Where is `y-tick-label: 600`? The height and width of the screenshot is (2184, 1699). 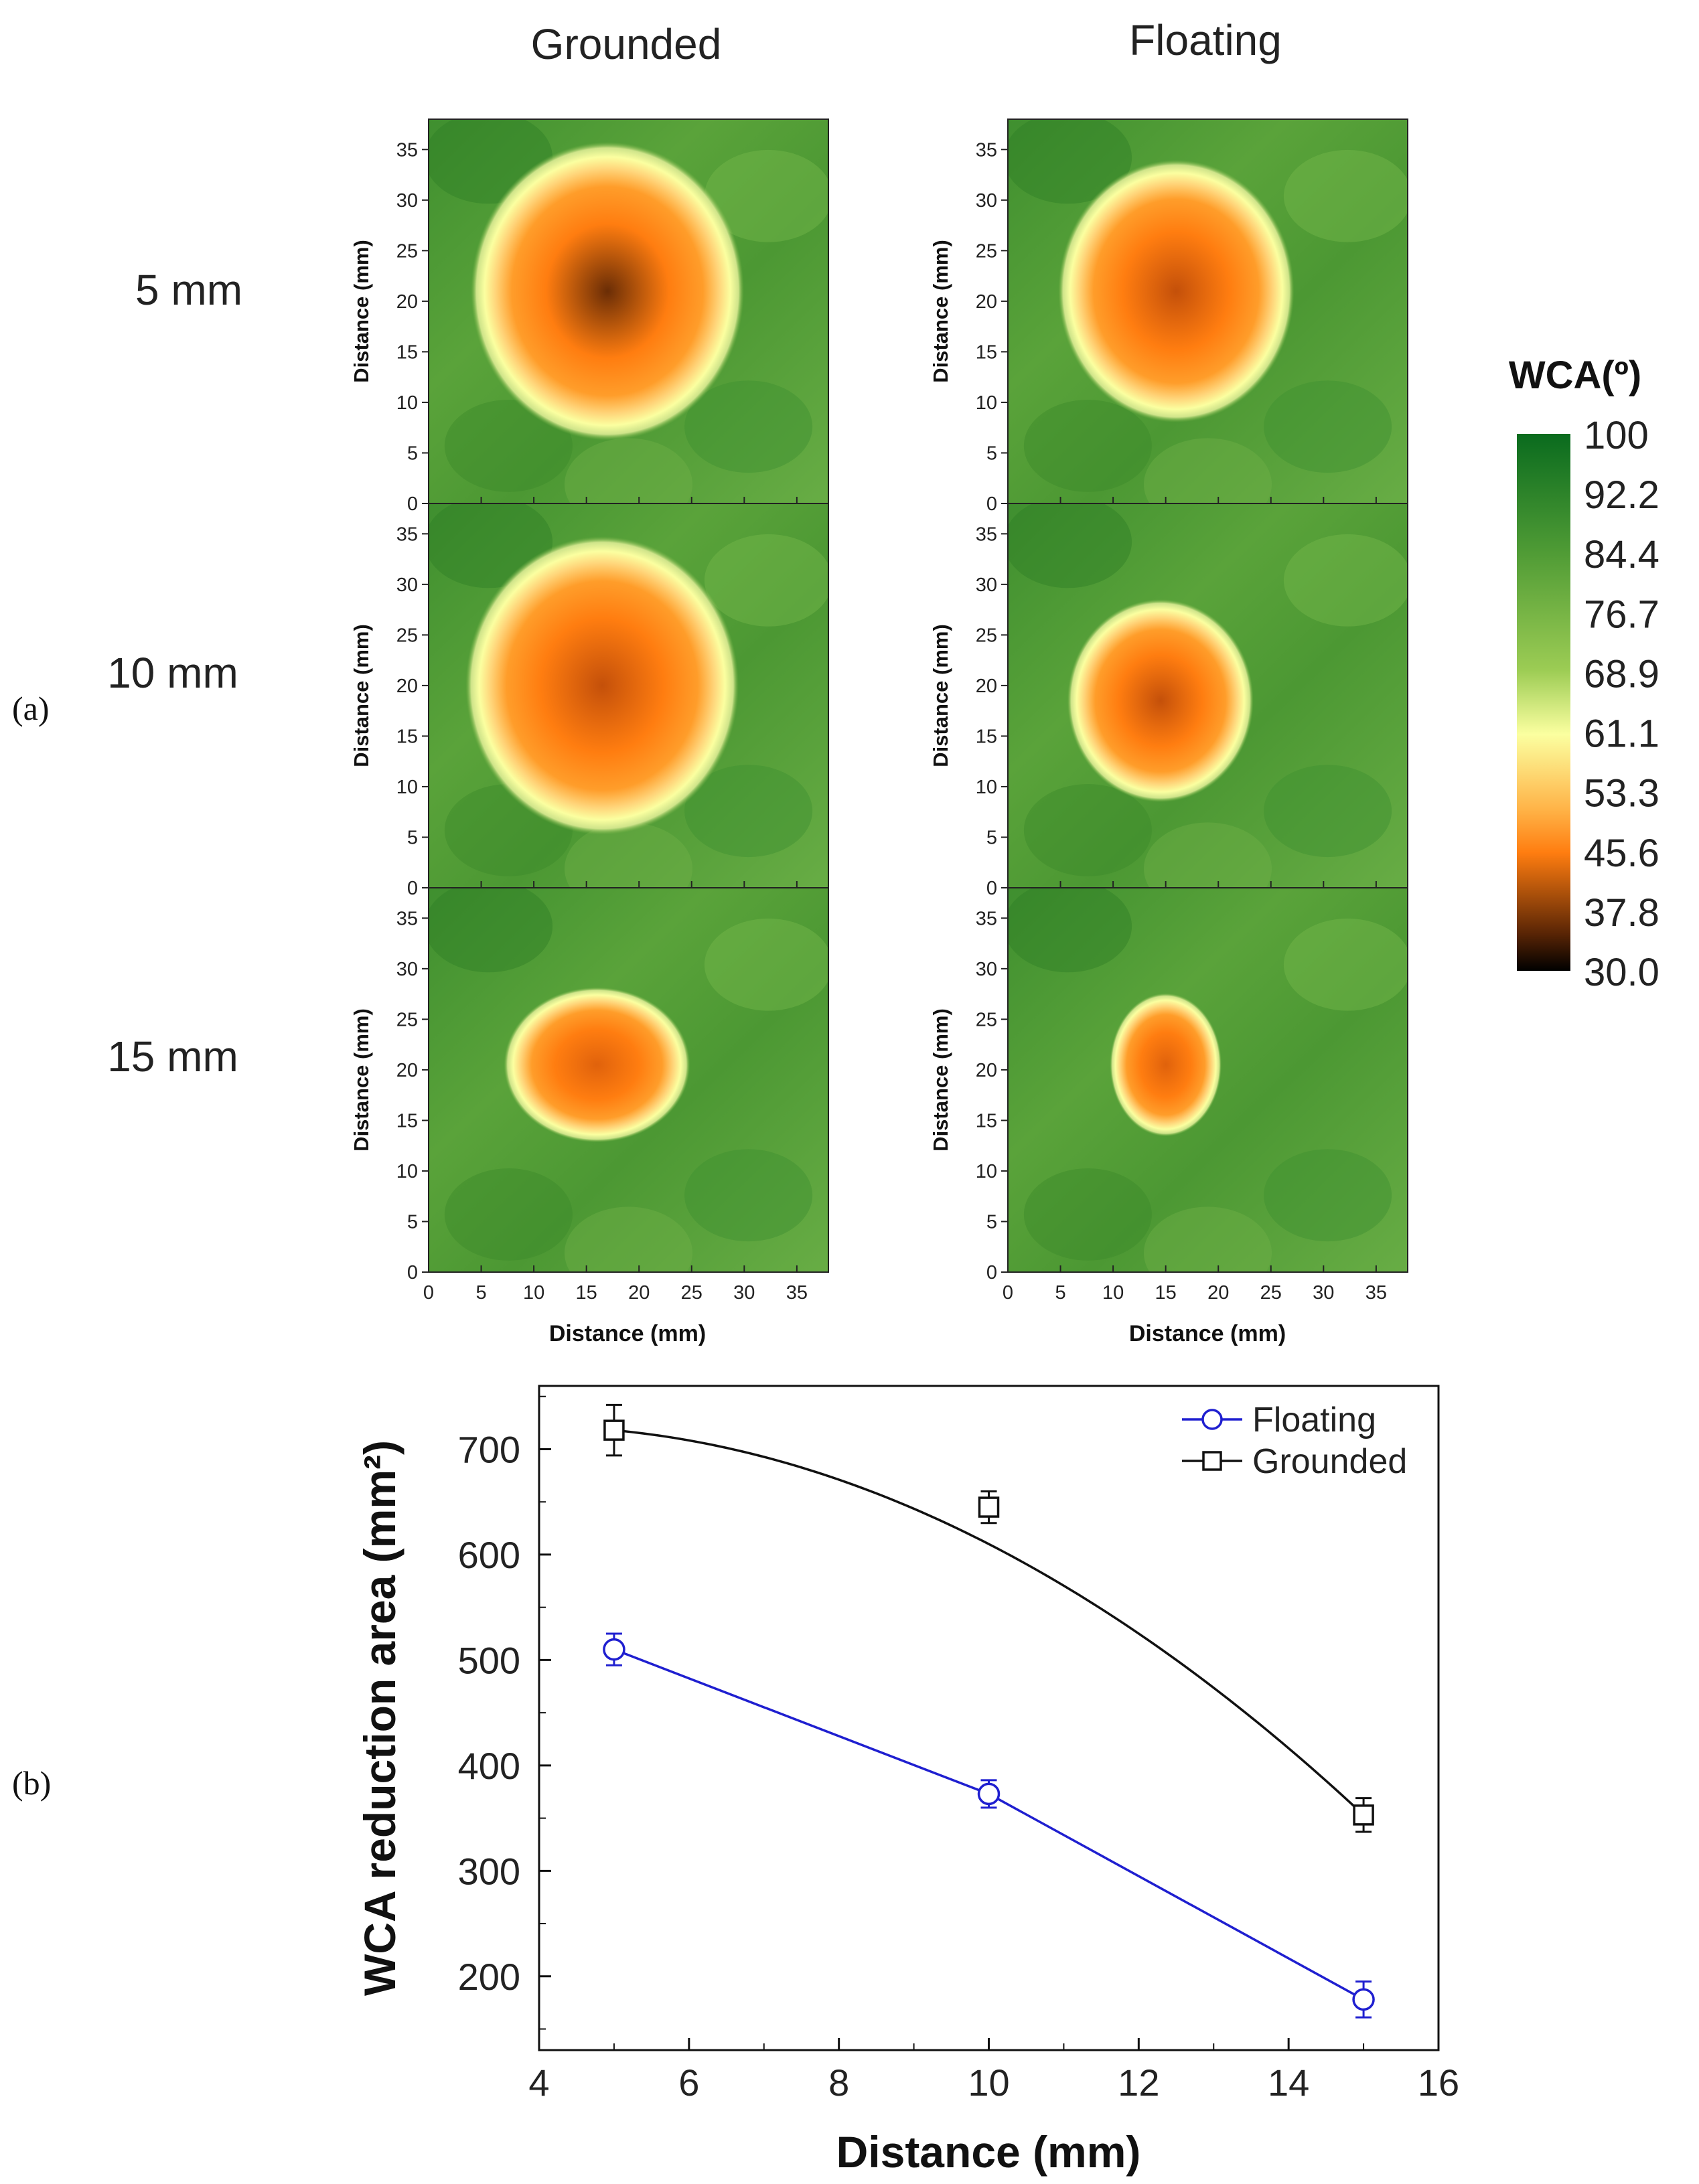 y-tick-label: 600 is located at coordinates (489, 1555).